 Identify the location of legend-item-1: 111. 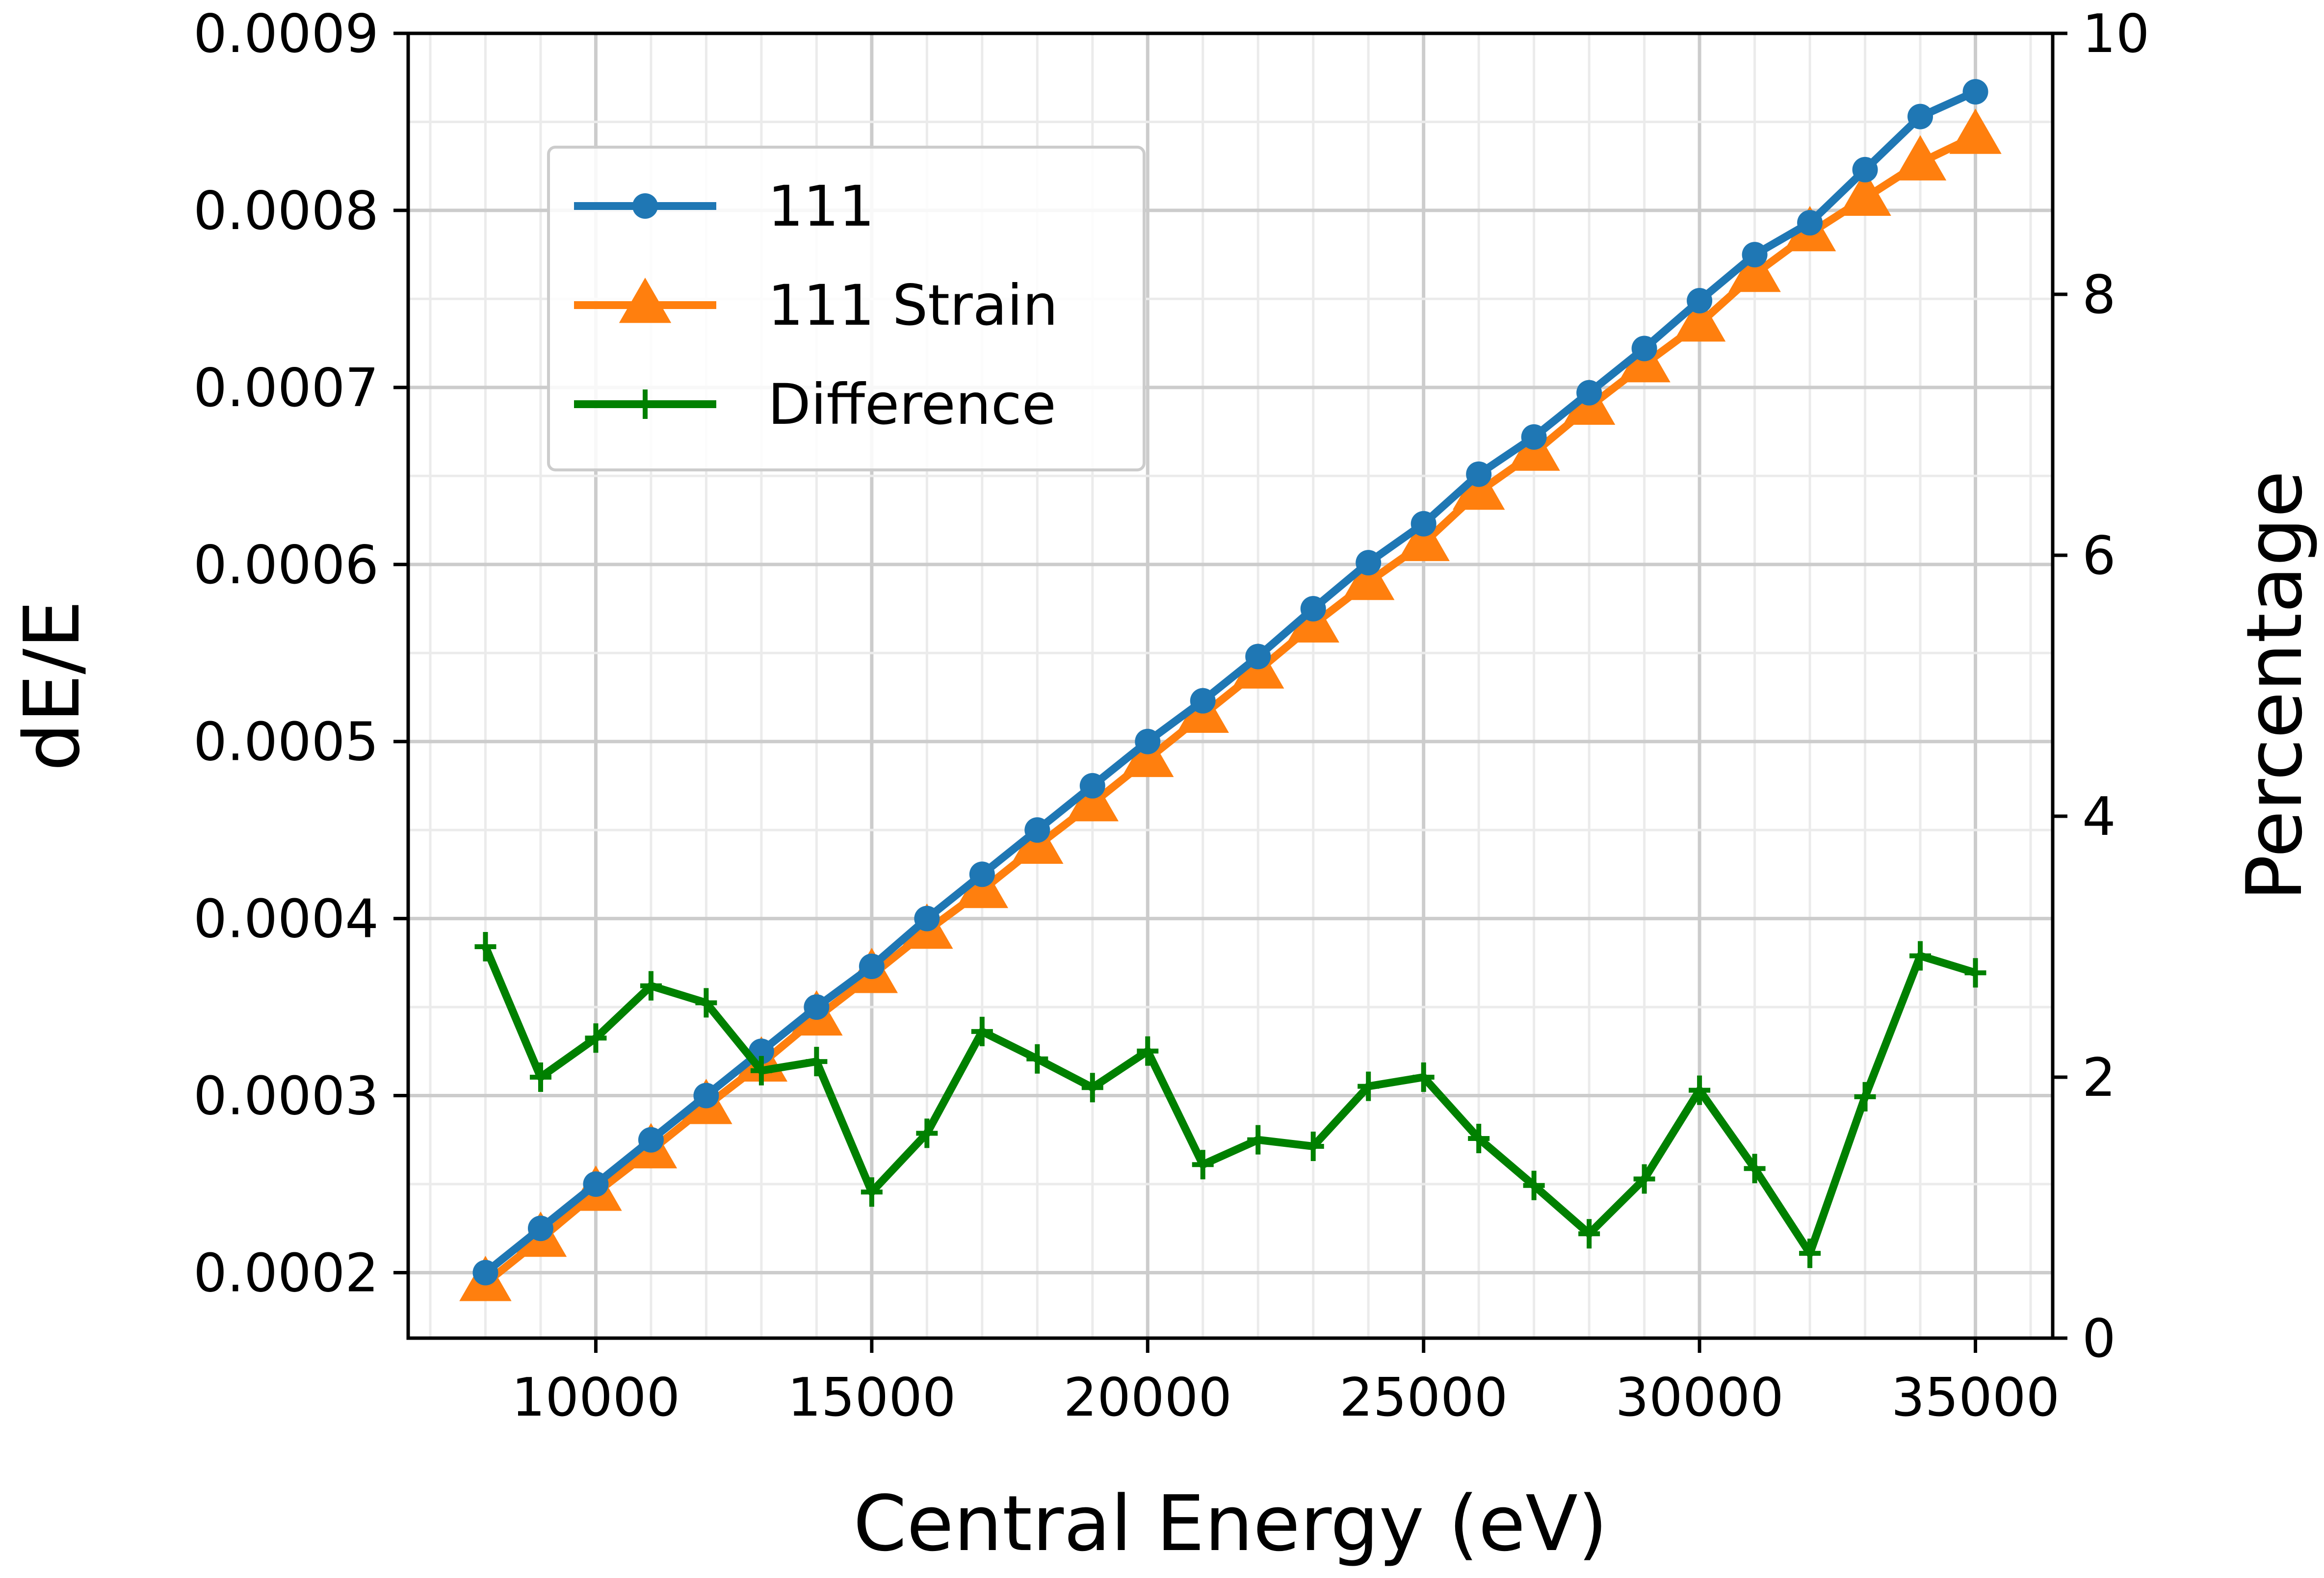
(724, 206).